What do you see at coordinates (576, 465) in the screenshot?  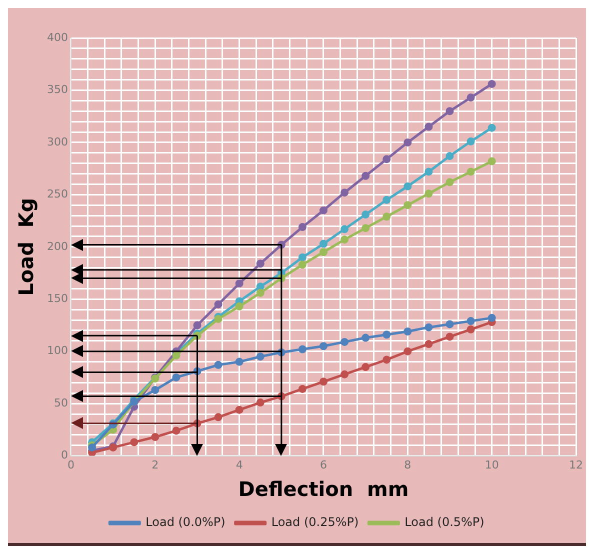 I see `x-tick-label: 12` at bounding box center [576, 465].